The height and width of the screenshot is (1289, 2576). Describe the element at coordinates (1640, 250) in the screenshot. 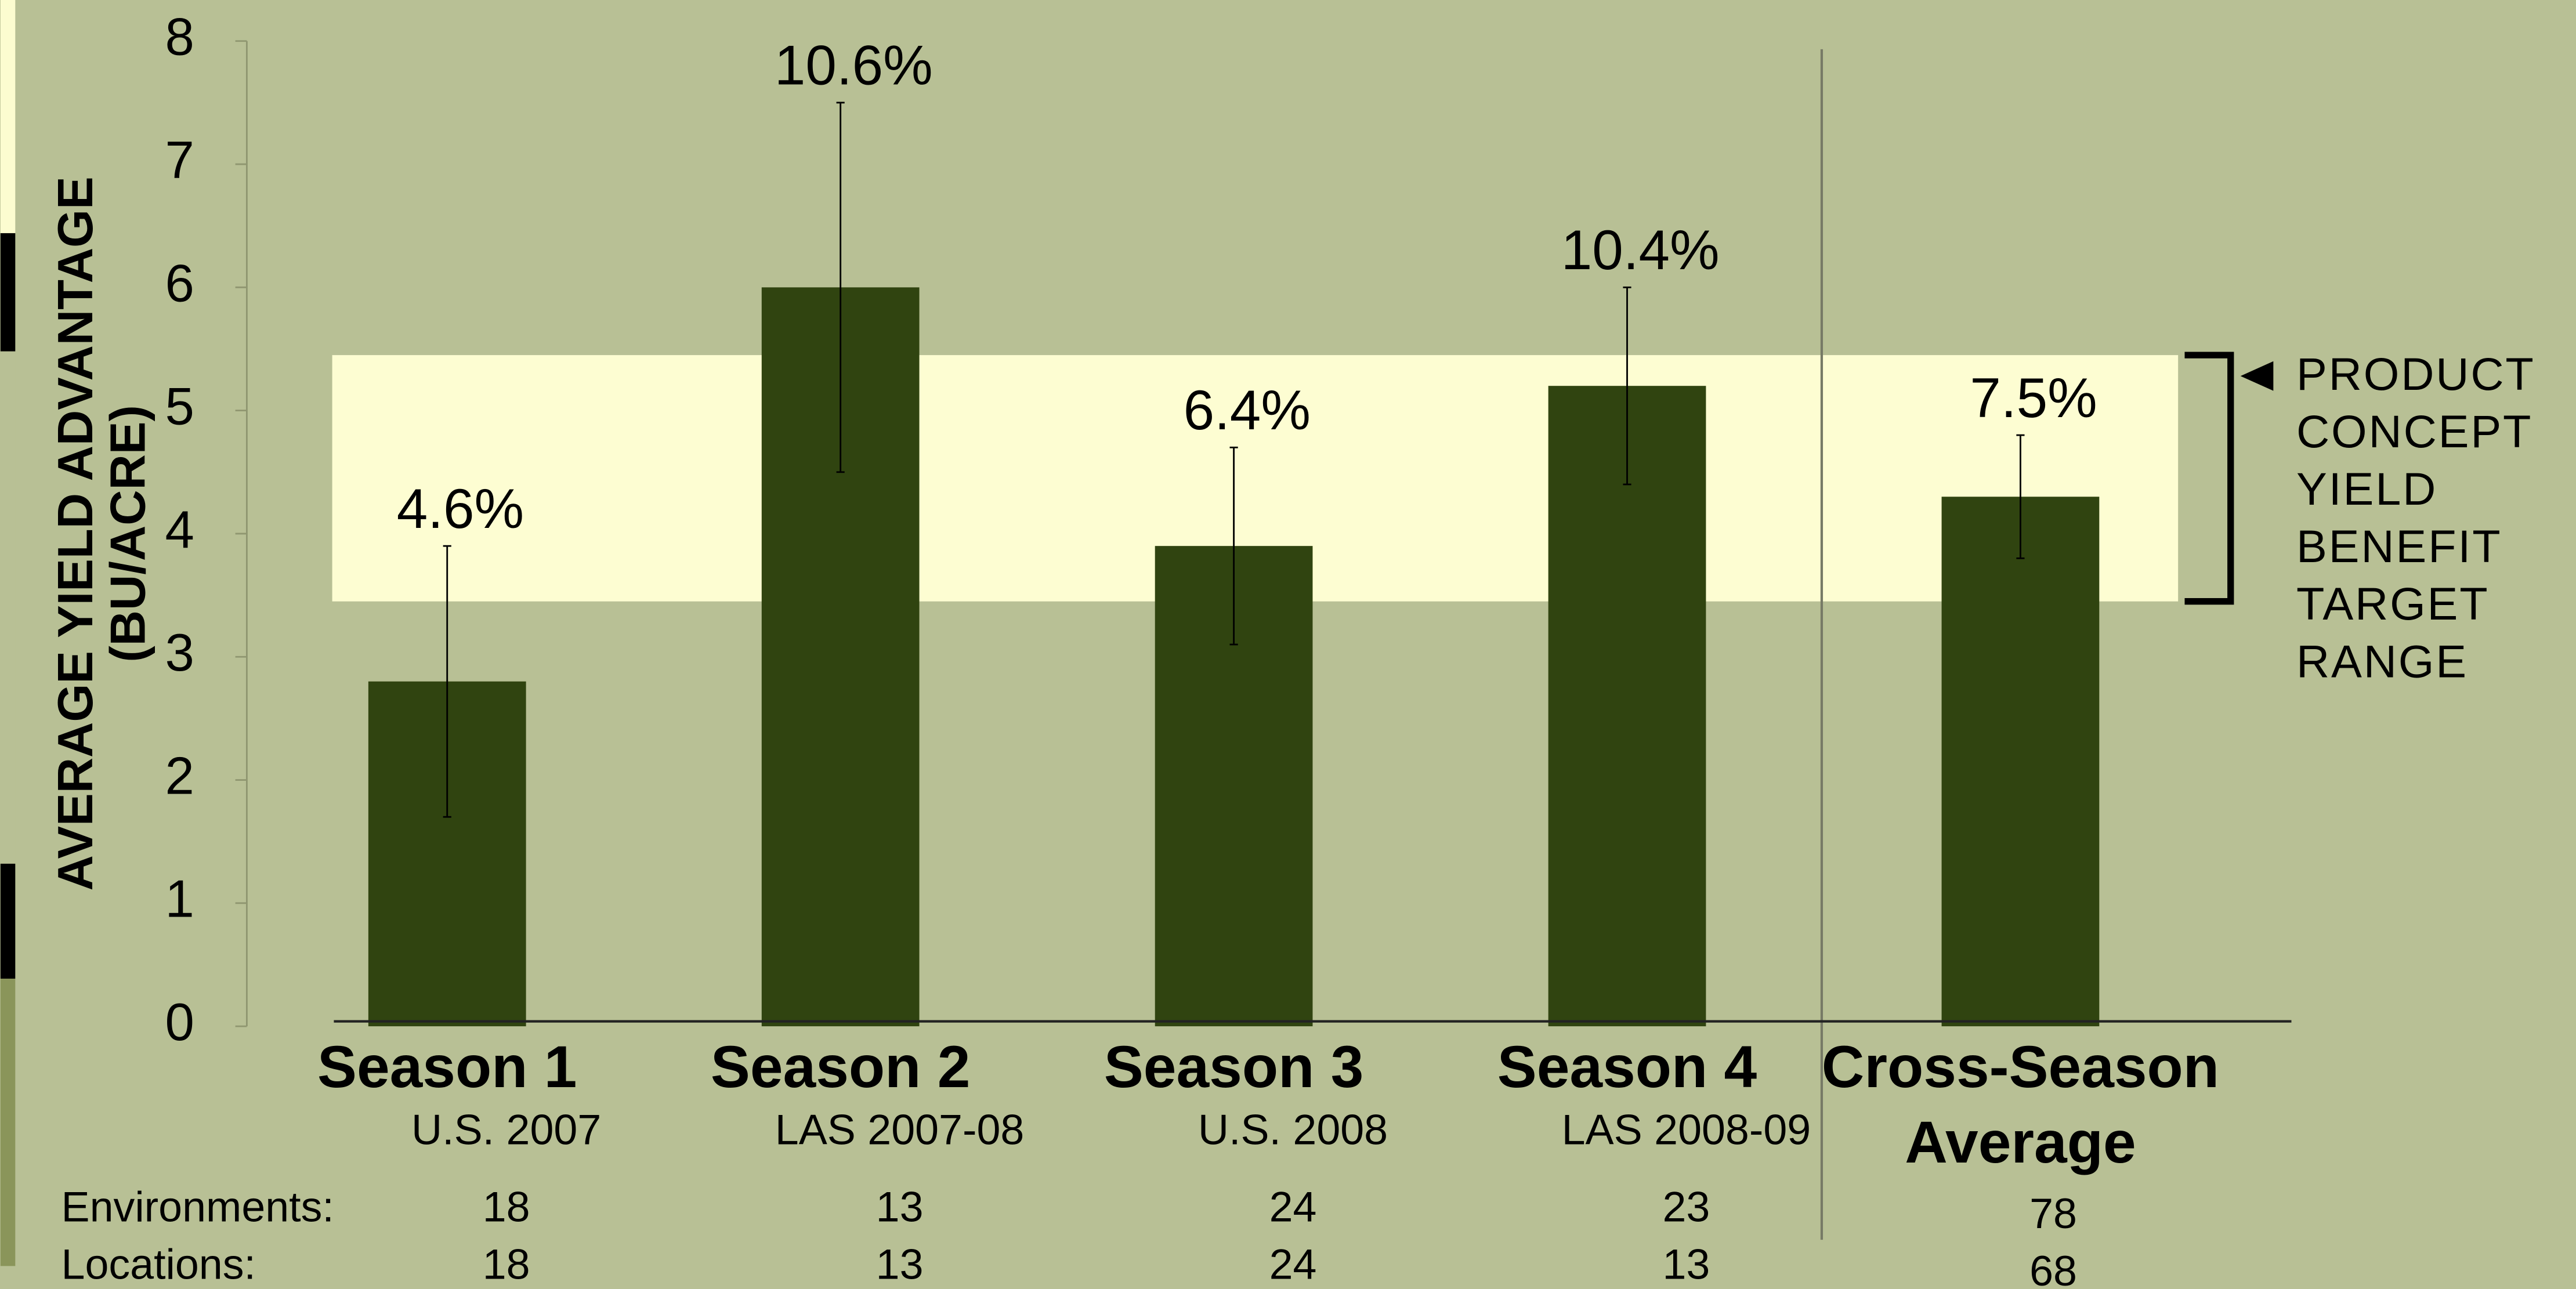

I see `value-label: 10.4%` at that location.